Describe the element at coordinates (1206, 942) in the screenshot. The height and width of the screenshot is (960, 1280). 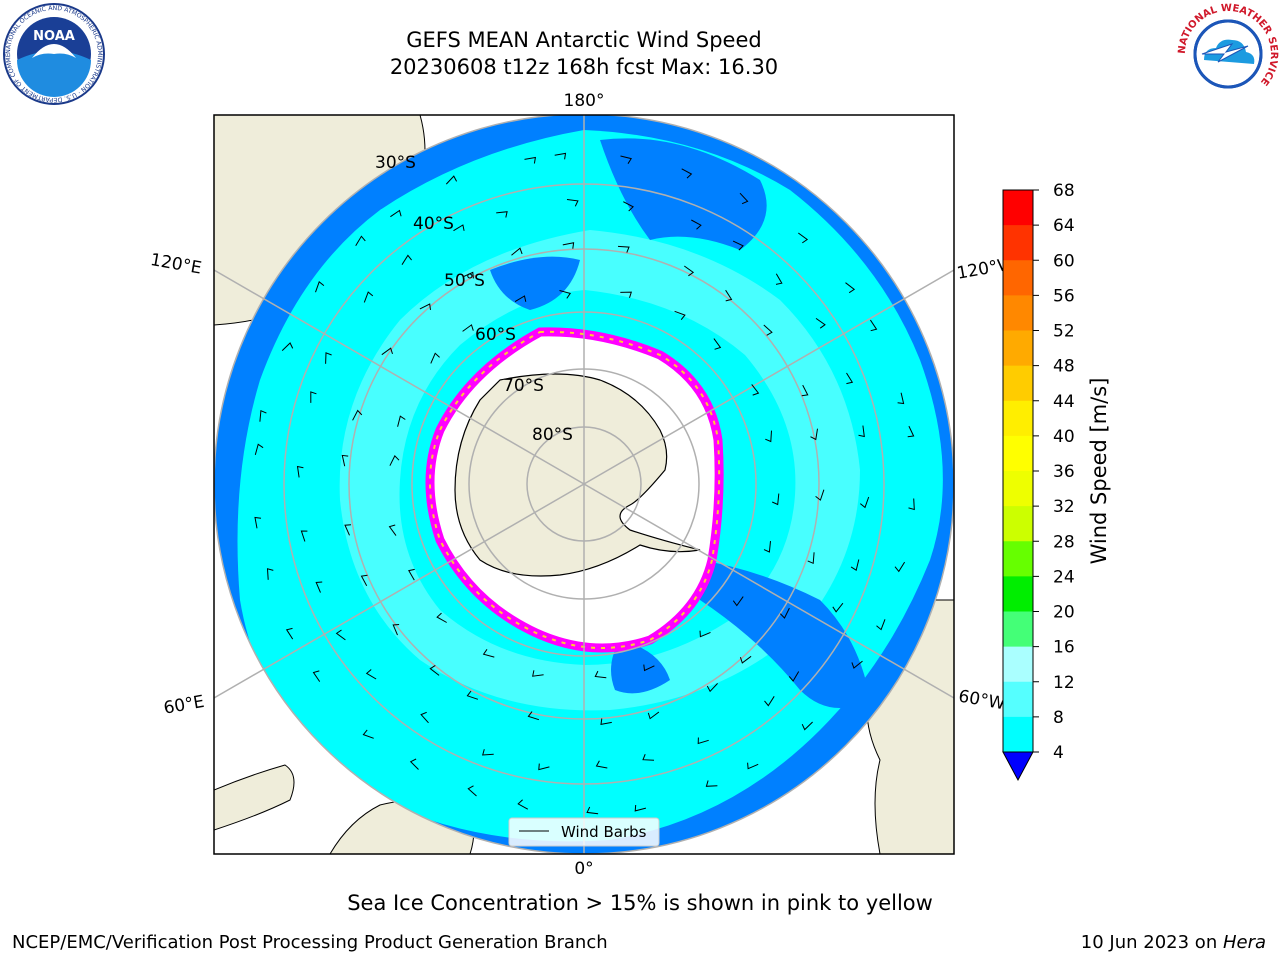
I see `footer-on-text: on` at that location.